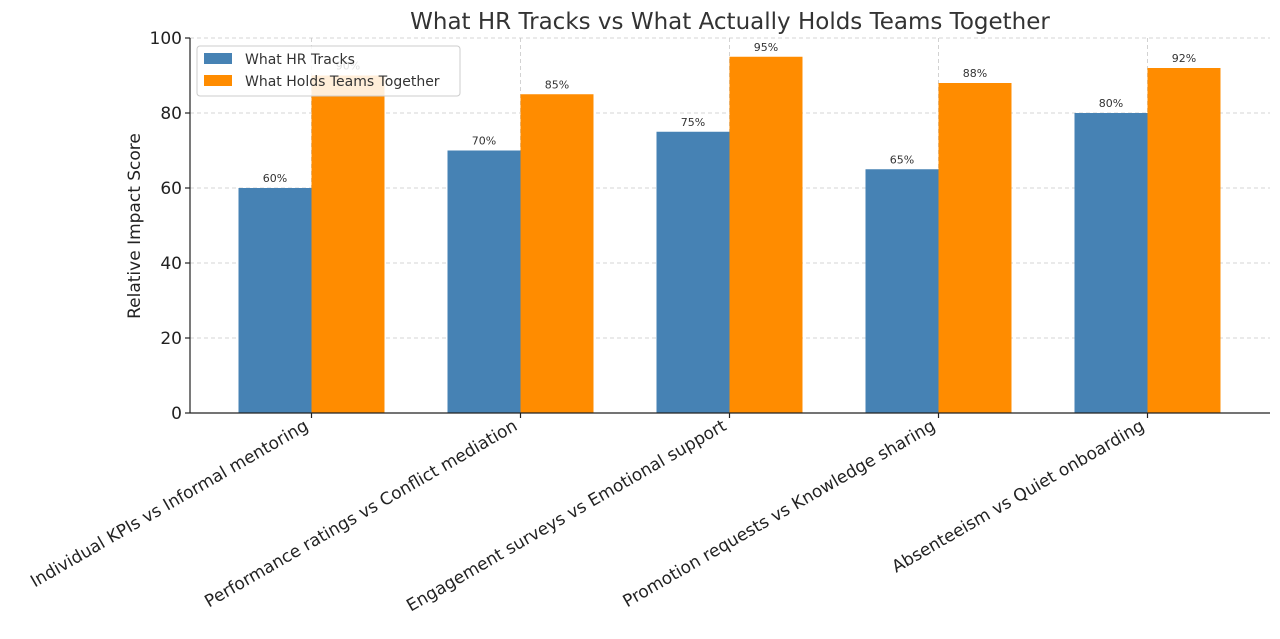  Describe the element at coordinates (166, 39) in the screenshot. I see `y-tick-label: 100` at that location.